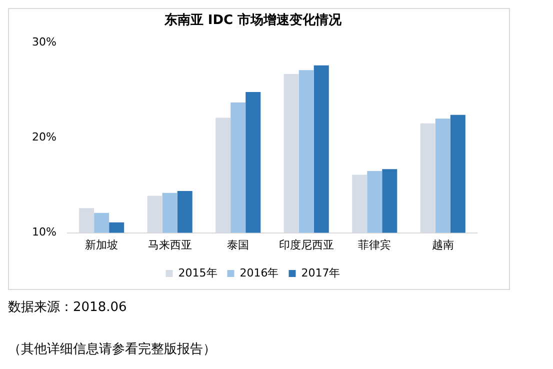 The width and height of the screenshot is (553, 369). What do you see at coordinates (101, 245) in the screenshot?
I see `x-tick-label: 新加坡` at bounding box center [101, 245].